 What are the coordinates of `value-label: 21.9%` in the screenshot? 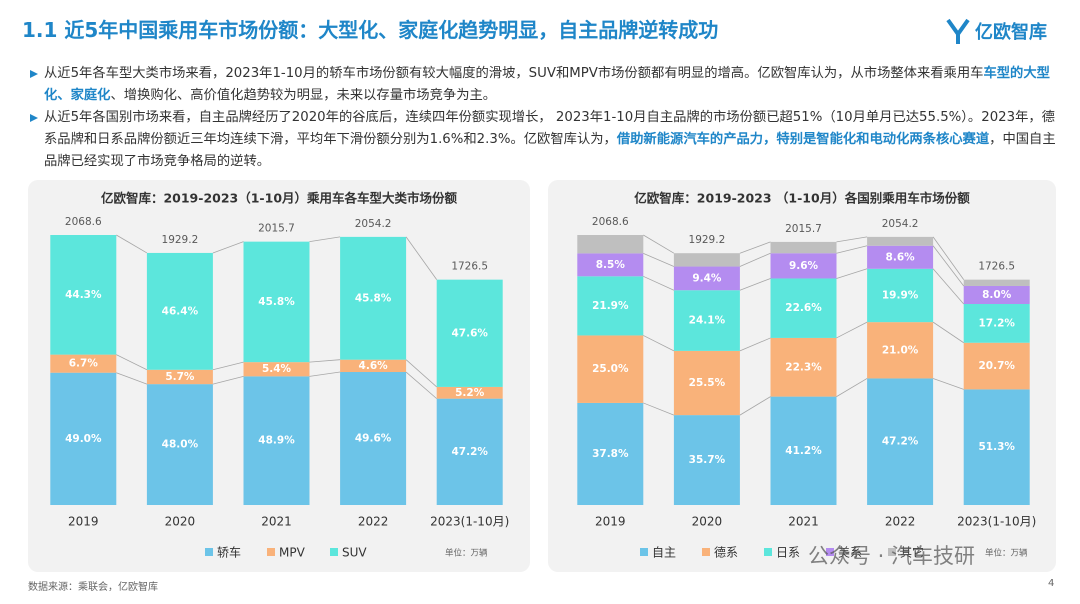 It's located at (610, 306).